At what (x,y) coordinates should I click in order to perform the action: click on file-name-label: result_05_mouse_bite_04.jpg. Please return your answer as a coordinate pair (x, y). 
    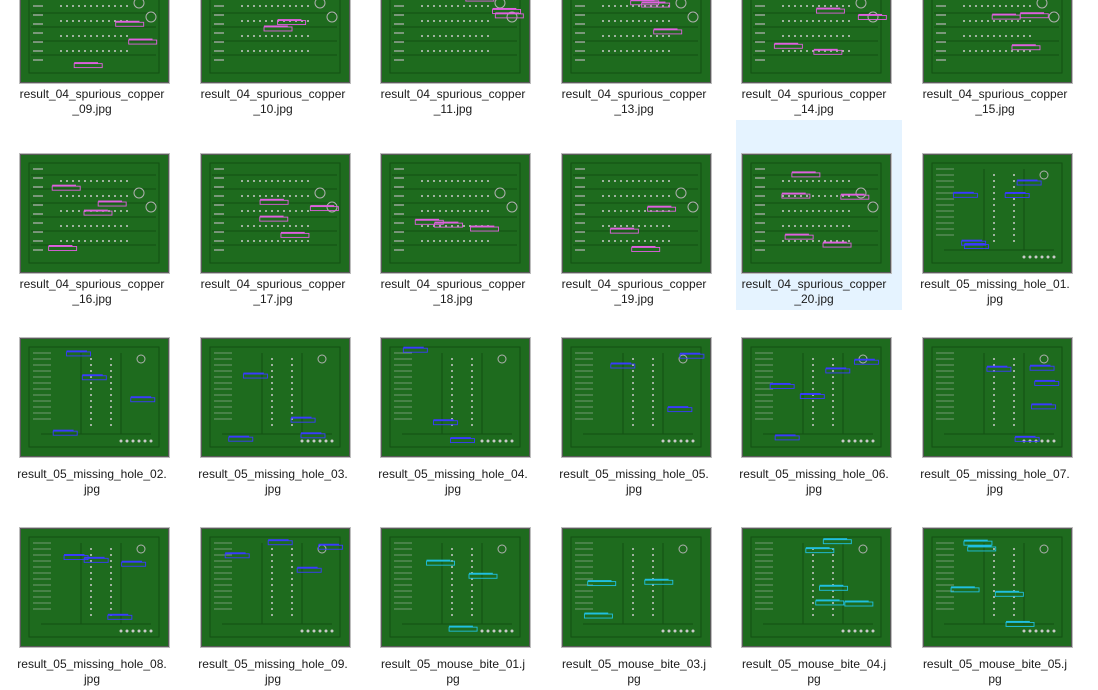
    Looking at the image, I should click on (814, 671).